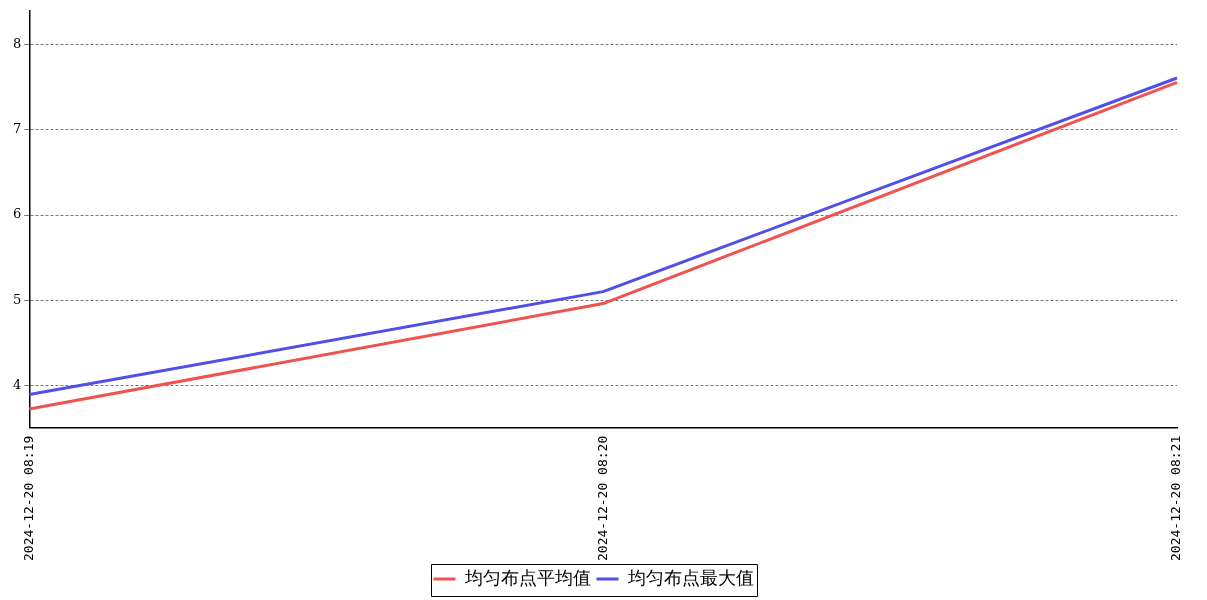  I want to click on y-tick-label: 7, so click(17, 129).